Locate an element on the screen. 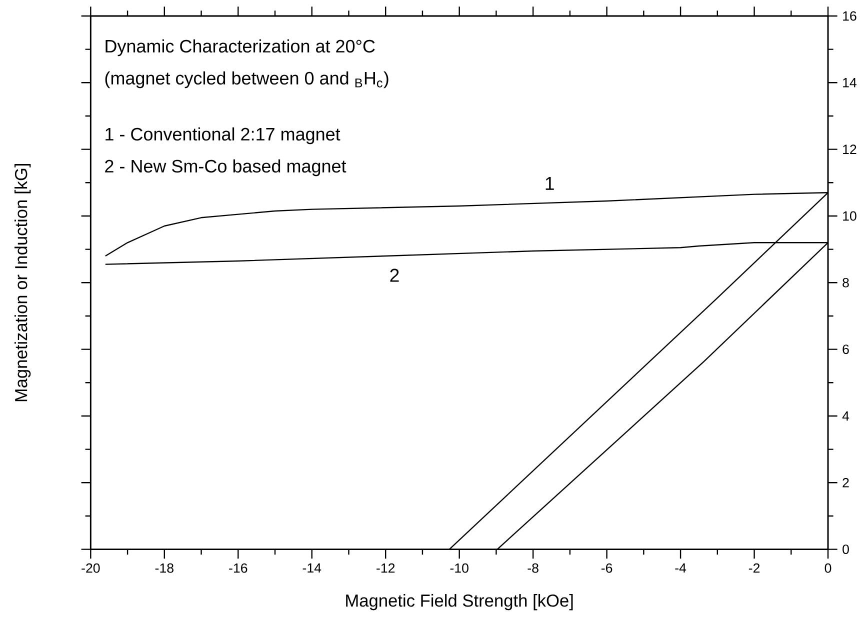 The width and height of the screenshot is (868, 631). y-tick-label: 14 is located at coordinates (849, 83).